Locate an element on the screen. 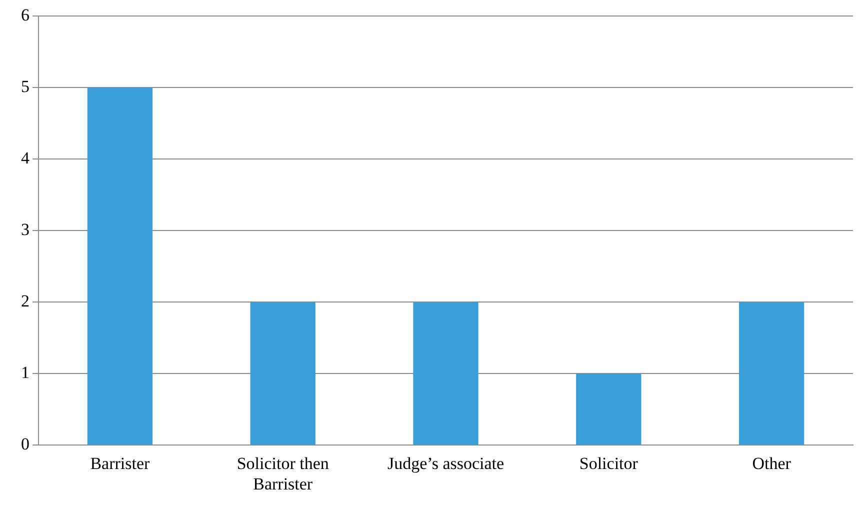 The image size is (861, 506). y-tick-label: 0 is located at coordinates (25, 444).